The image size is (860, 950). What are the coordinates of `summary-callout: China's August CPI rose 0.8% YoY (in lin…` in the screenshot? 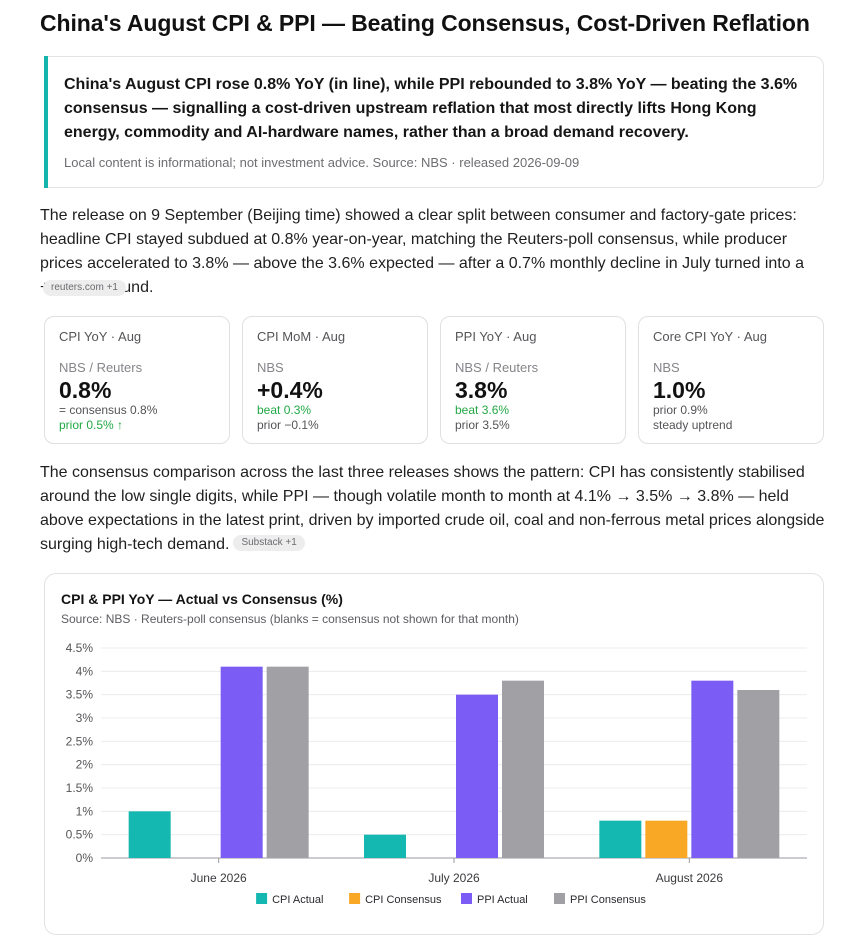 It's located at (434, 122).